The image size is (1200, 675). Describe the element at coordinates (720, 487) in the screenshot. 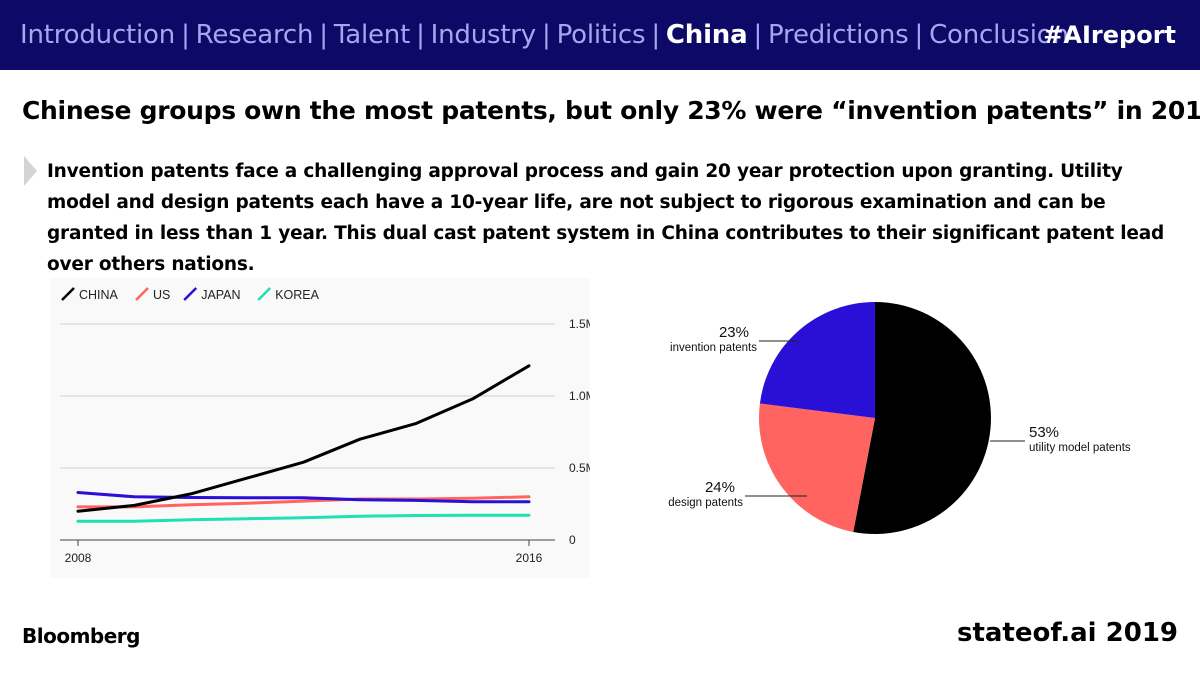

I see `pie-pct-label: 24%` at that location.